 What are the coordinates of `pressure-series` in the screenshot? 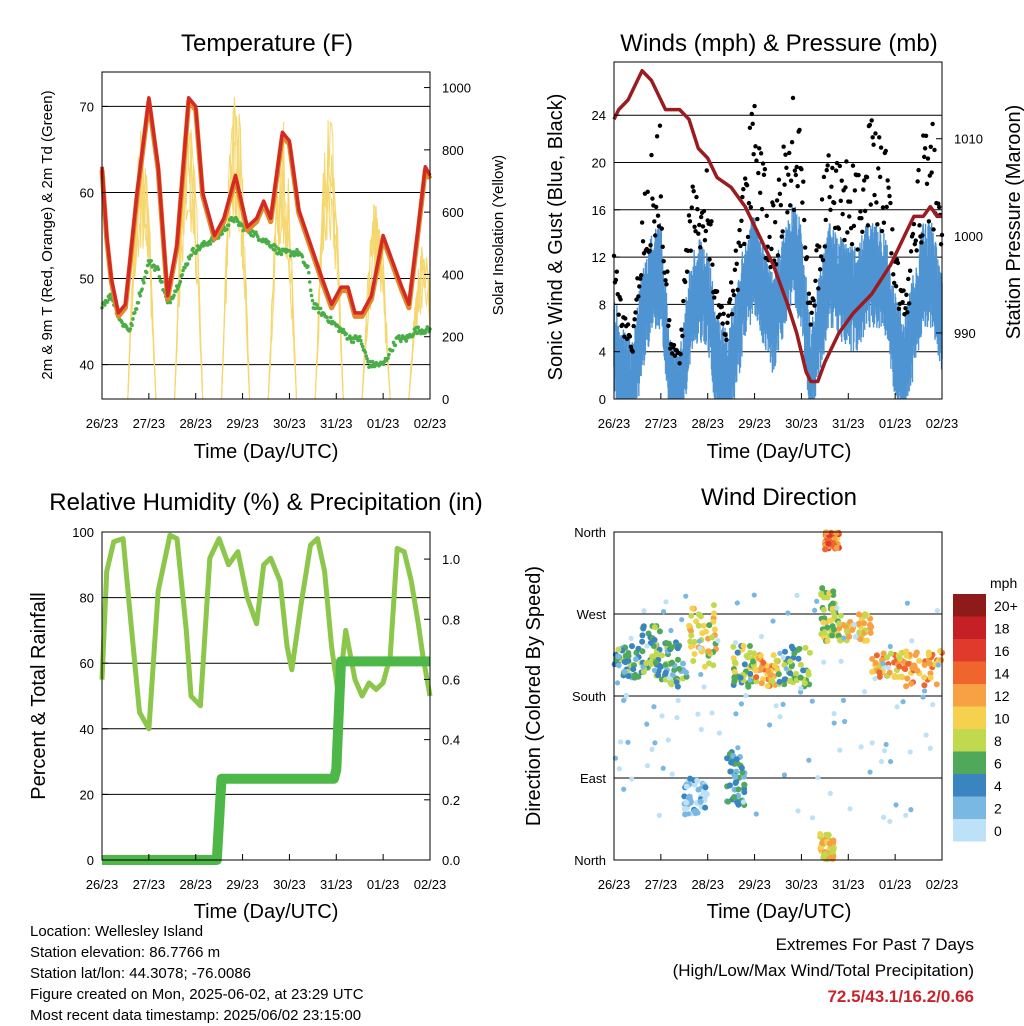 It's located at (777, 226).